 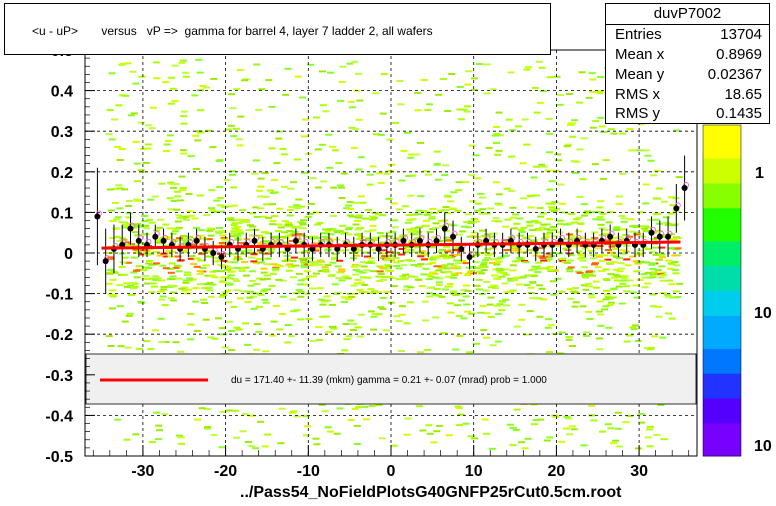 What do you see at coordinates (59, 376) in the screenshot?
I see `y-tick-label: -0.3` at bounding box center [59, 376].